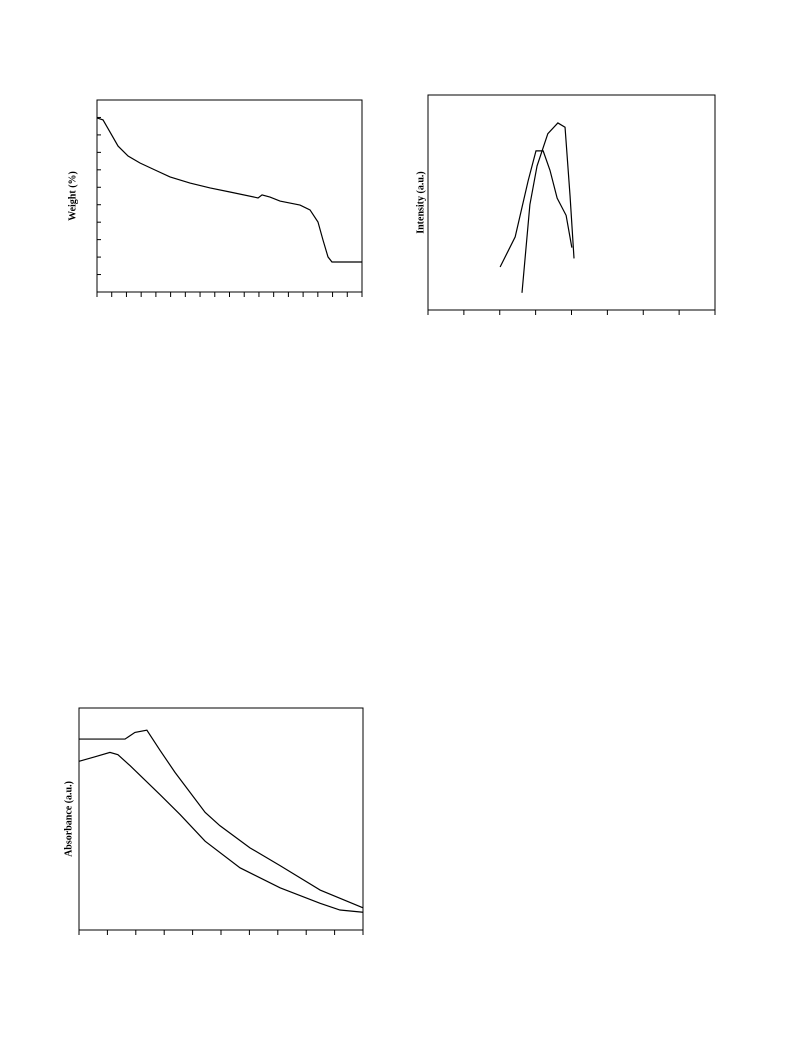 Image resolution: width=793 pixels, height=1059 pixels. I want to click on y-axis-label: Absorbance (a.u.), so click(68, 819).